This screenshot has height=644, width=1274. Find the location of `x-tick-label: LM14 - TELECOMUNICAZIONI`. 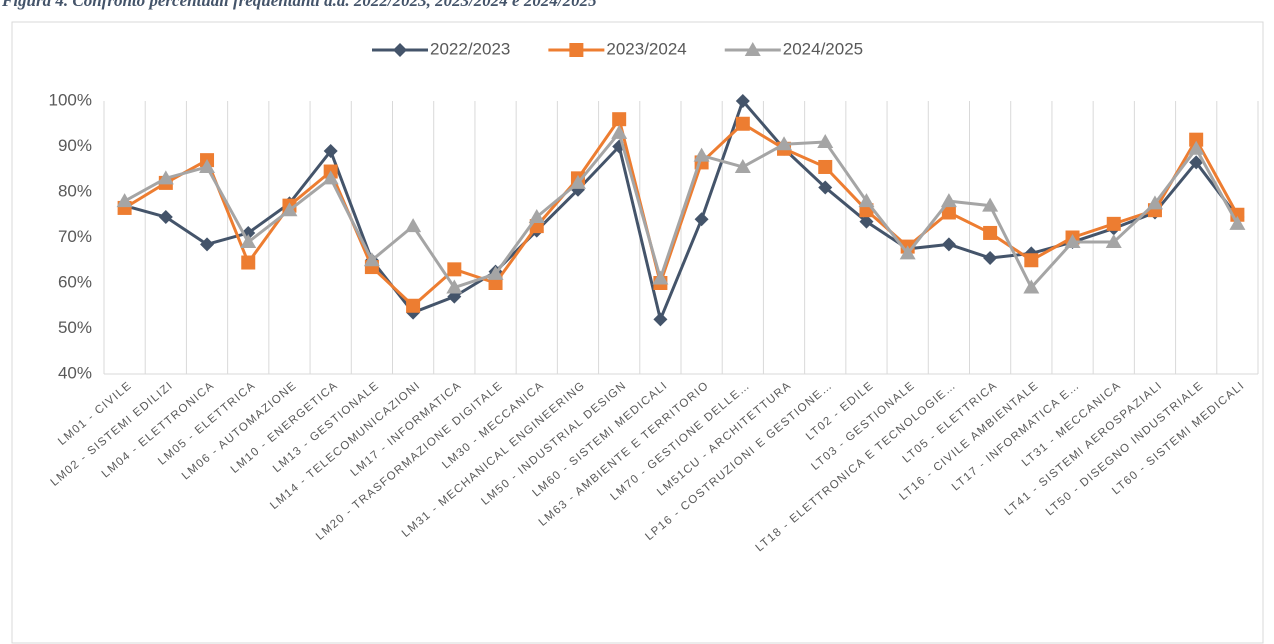

x-tick-label: LM14 - TELECOMUNICAZIONI is located at coordinates (345, 445).